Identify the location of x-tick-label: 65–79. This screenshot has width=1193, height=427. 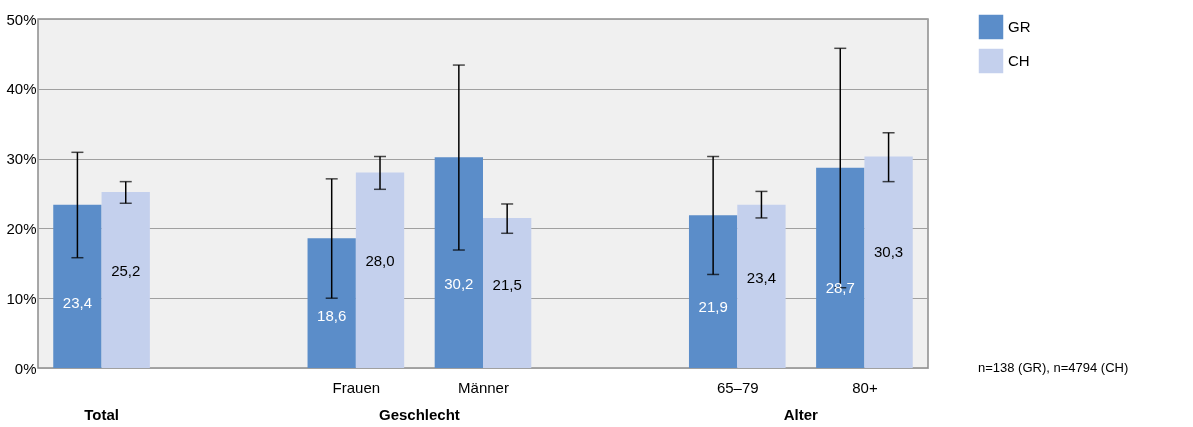
(737, 387).